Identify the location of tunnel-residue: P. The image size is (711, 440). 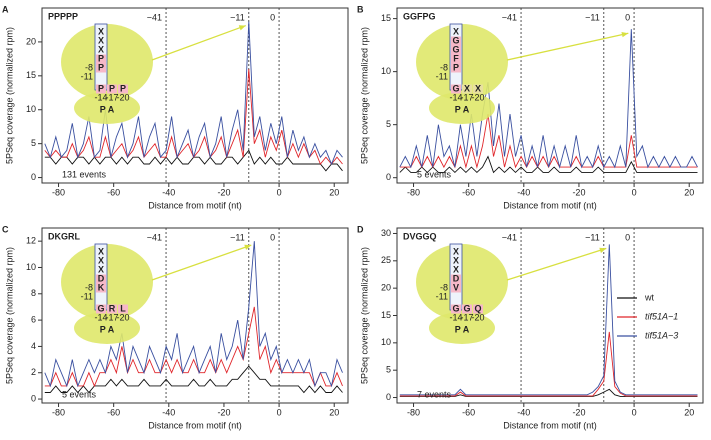
(456, 67).